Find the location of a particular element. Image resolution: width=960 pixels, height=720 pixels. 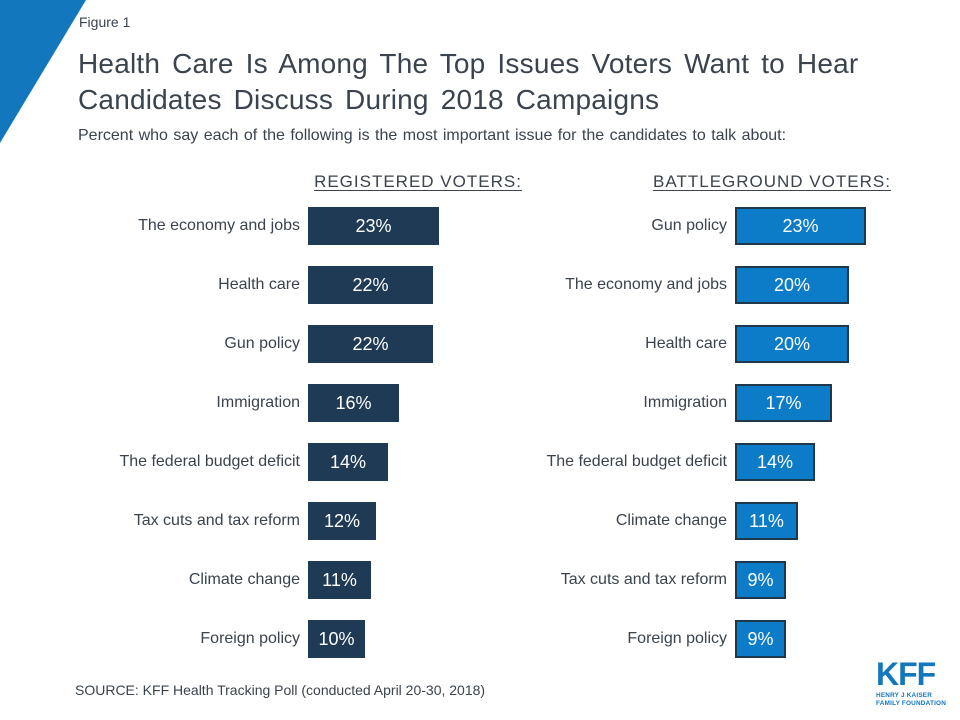

bar: 10% is located at coordinates (336, 639).